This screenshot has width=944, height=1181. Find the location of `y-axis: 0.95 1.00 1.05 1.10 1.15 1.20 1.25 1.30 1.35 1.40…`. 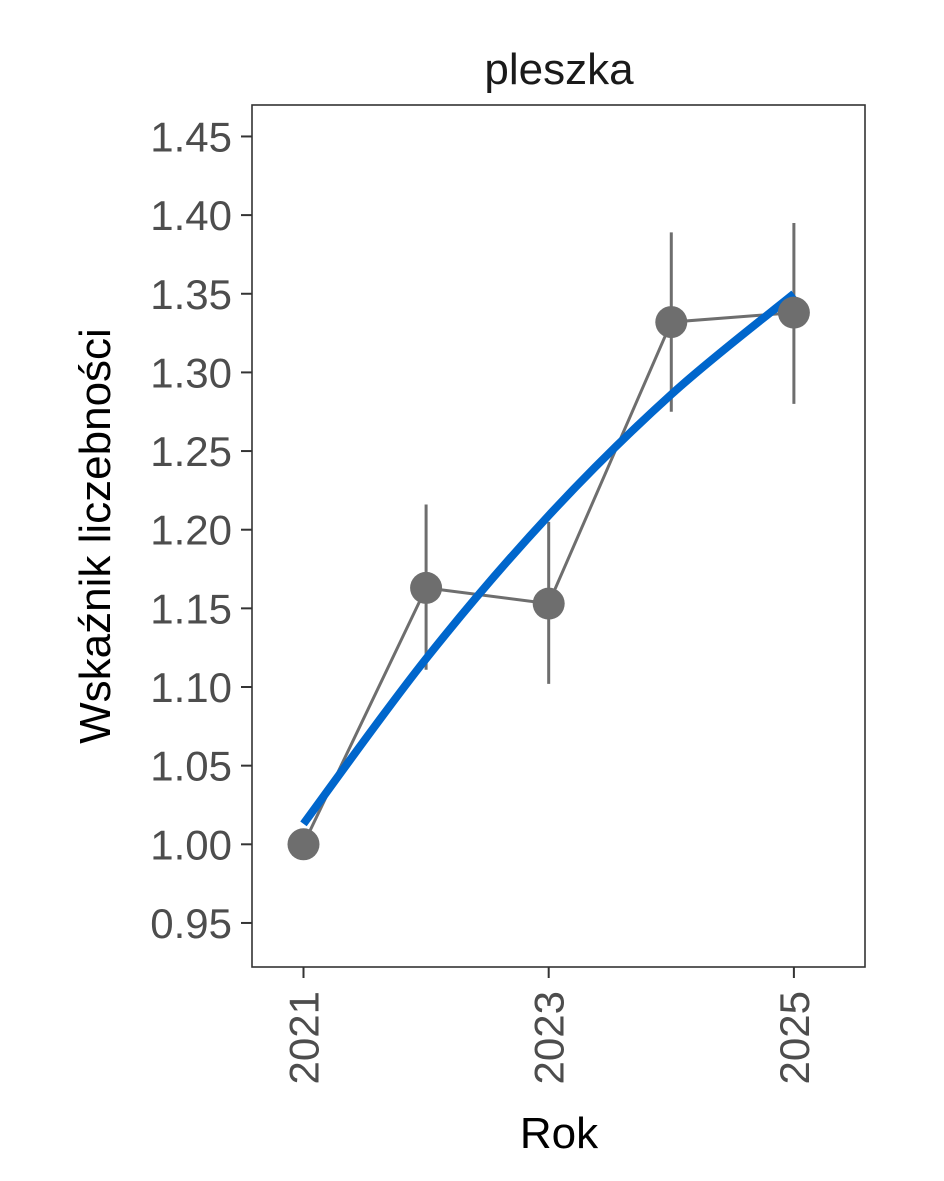

y-axis: 0.95 1.00 1.05 1.10 1.15 1.20 1.25 1.30 1.35 1.40… is located at coordinates (201, 530).